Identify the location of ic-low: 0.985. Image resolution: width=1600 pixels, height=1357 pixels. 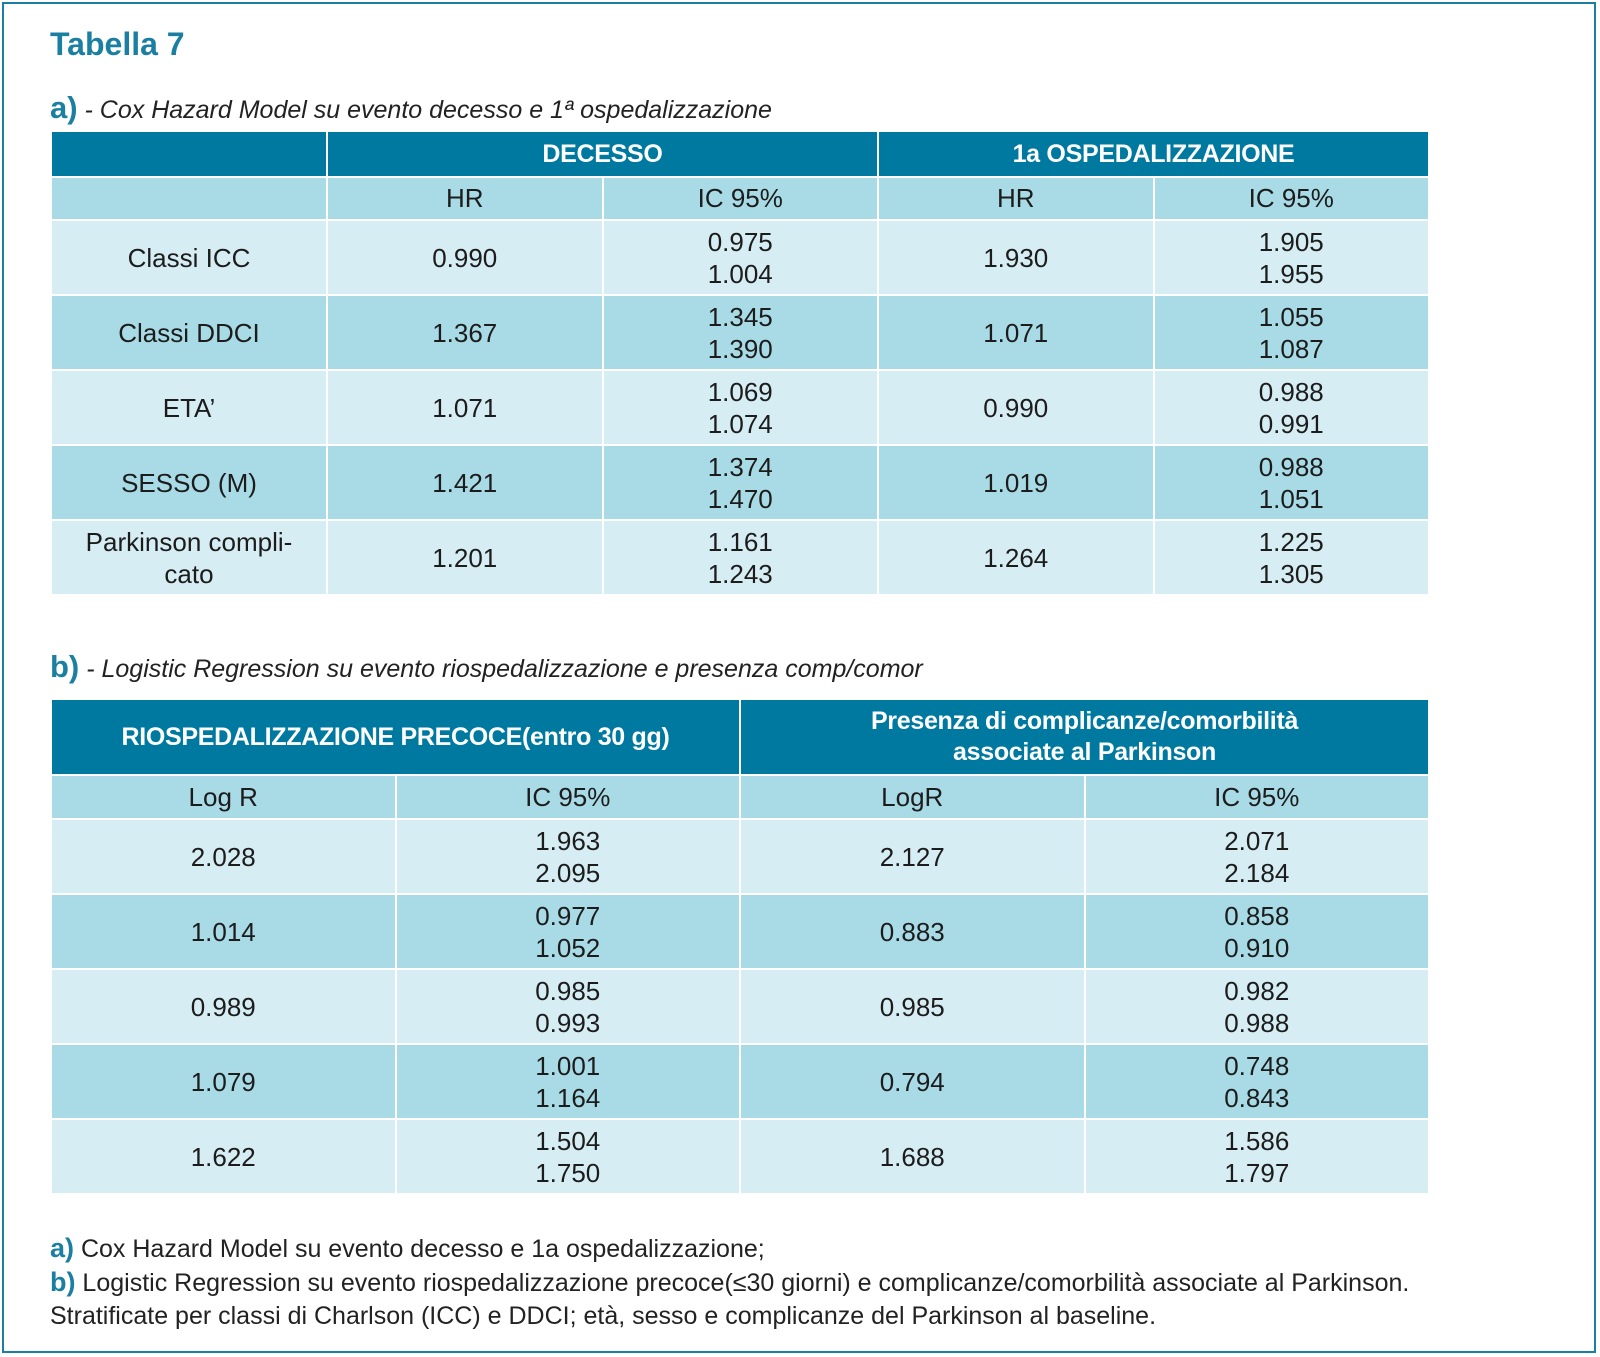
(568, 990).